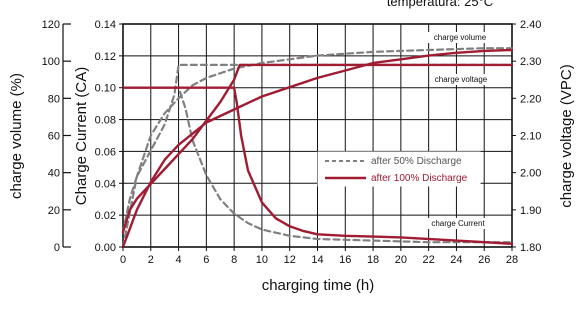  What do you see at coordinates (512, 260) in the screenshot?
I see `x-tick-label: 28` at bounding box center [512, 260].